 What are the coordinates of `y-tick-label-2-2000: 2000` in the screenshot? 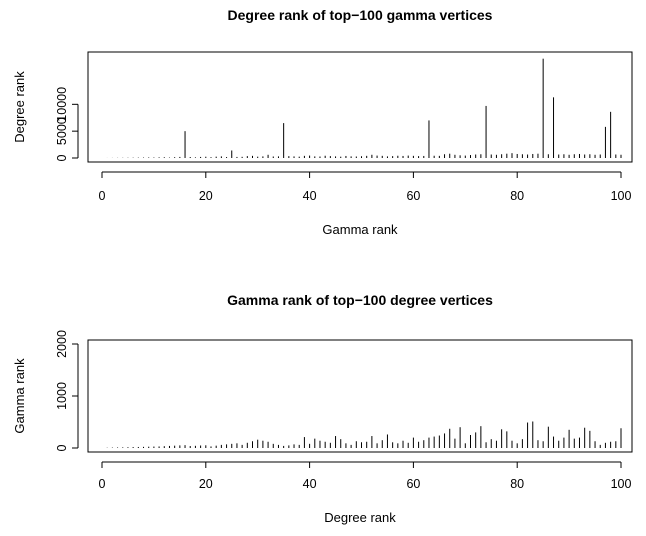 It's located at (62, 344).